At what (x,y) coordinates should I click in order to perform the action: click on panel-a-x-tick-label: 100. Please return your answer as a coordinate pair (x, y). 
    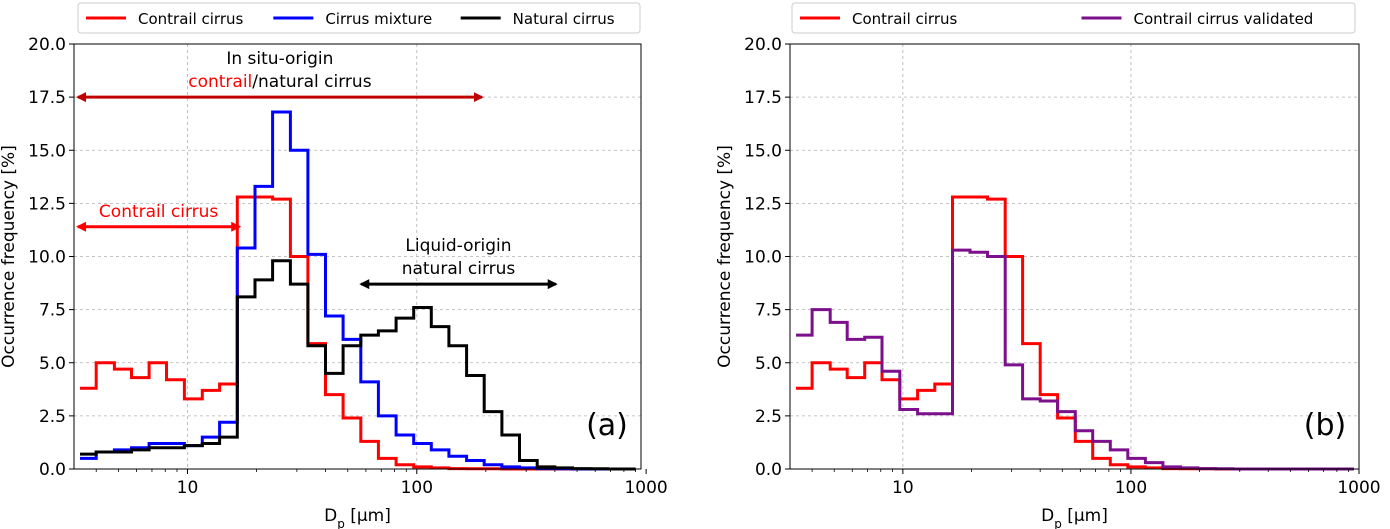
    Looking at the image, I should click on (417, 488).